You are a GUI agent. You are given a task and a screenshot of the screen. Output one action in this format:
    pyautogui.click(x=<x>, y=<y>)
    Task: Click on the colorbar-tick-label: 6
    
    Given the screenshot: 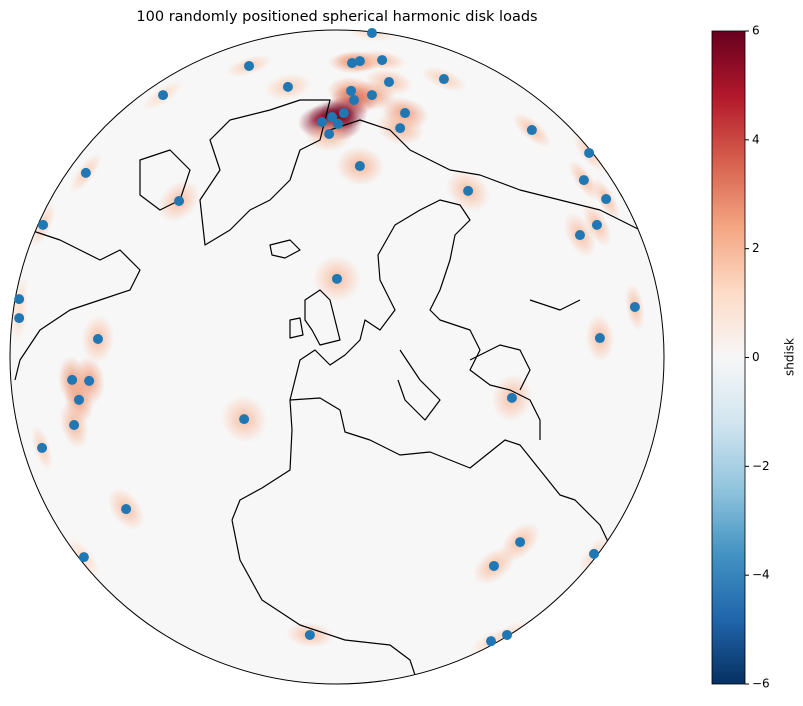 What is the action you would take?
    pyautogui.click(x=756, y=31)
    